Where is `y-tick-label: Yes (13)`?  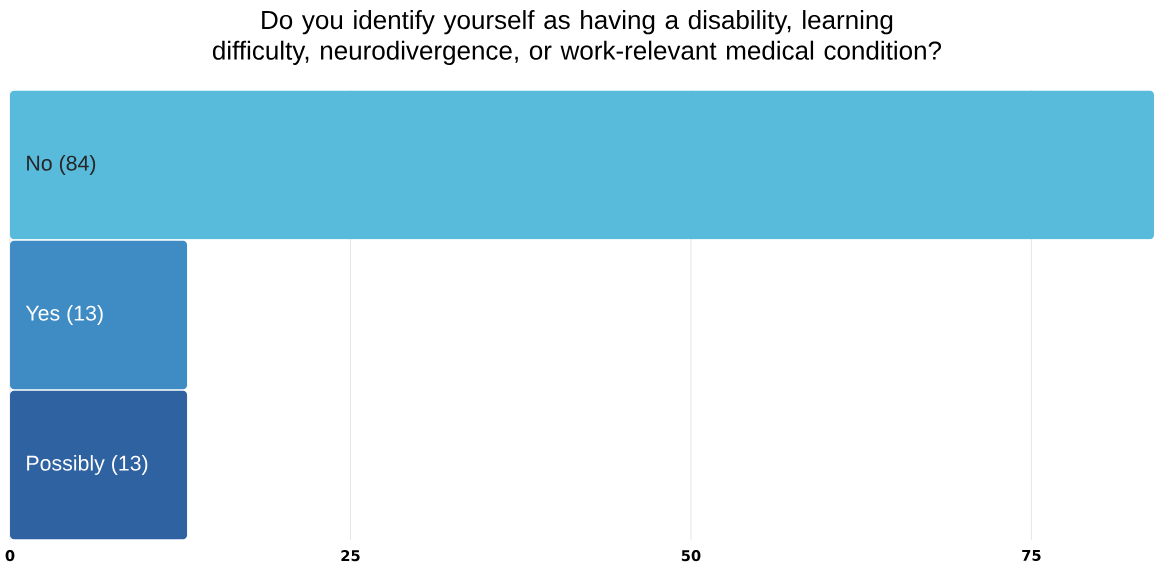 y-tick-label: Yes (13) is located at coordinates (64, 315).